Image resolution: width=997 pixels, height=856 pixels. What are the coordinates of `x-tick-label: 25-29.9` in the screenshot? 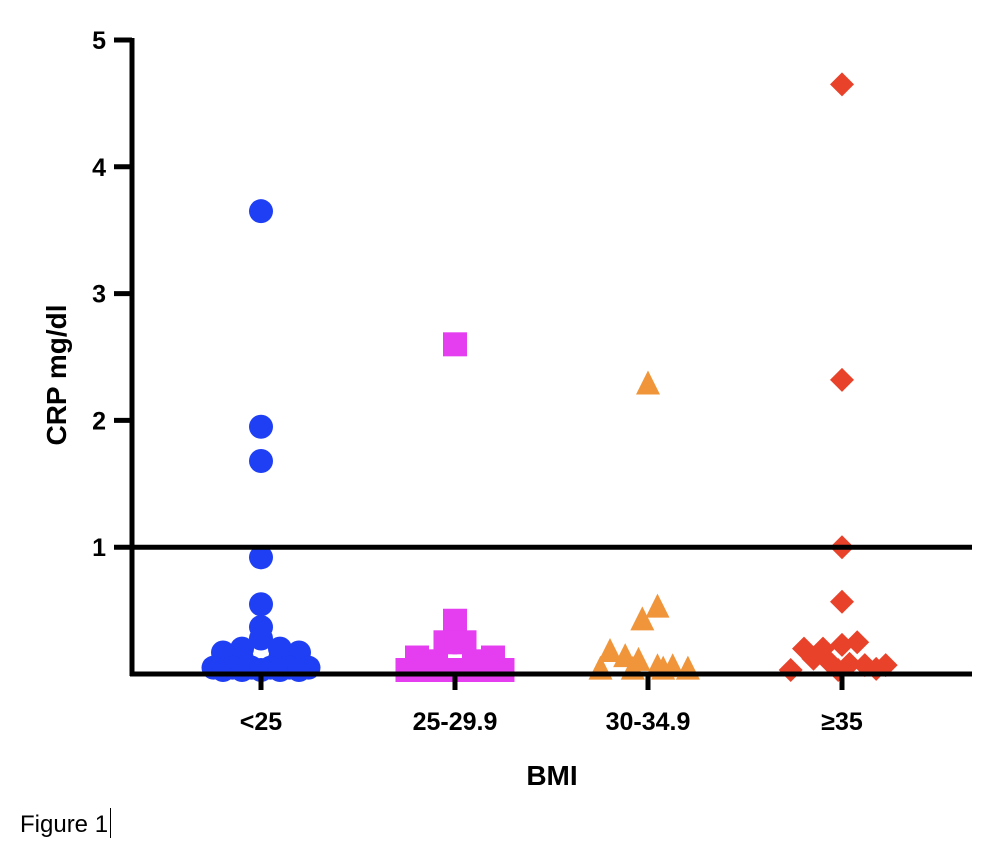 It's located at (455, 722).